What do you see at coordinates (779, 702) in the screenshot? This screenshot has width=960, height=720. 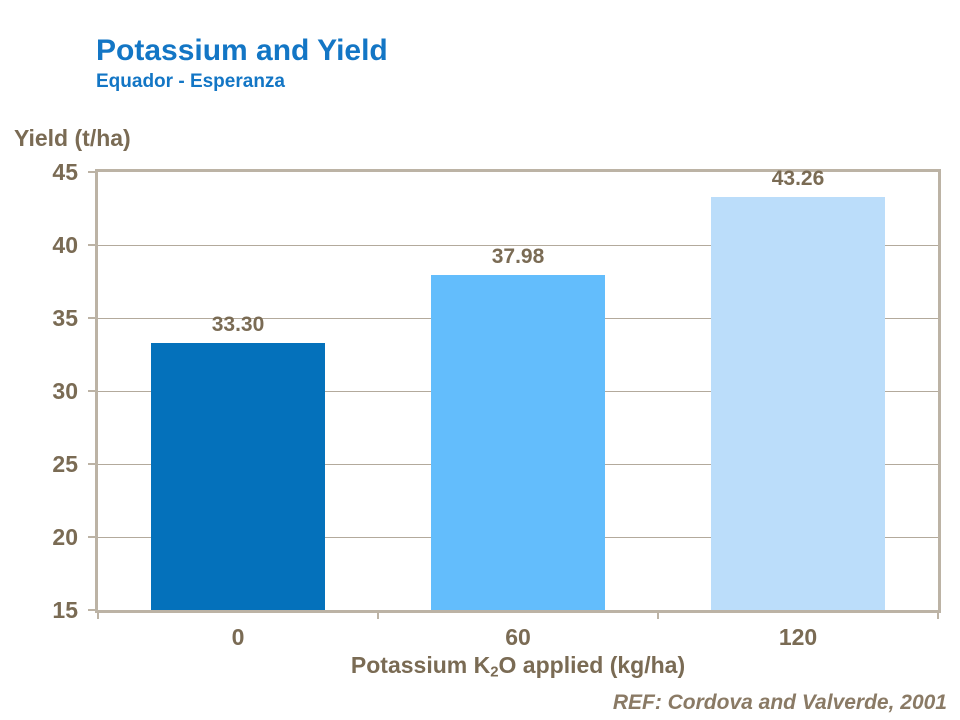 I see `reference-text: REF: Cordova and Valverde, 2001` at bounding box center [779, 702].